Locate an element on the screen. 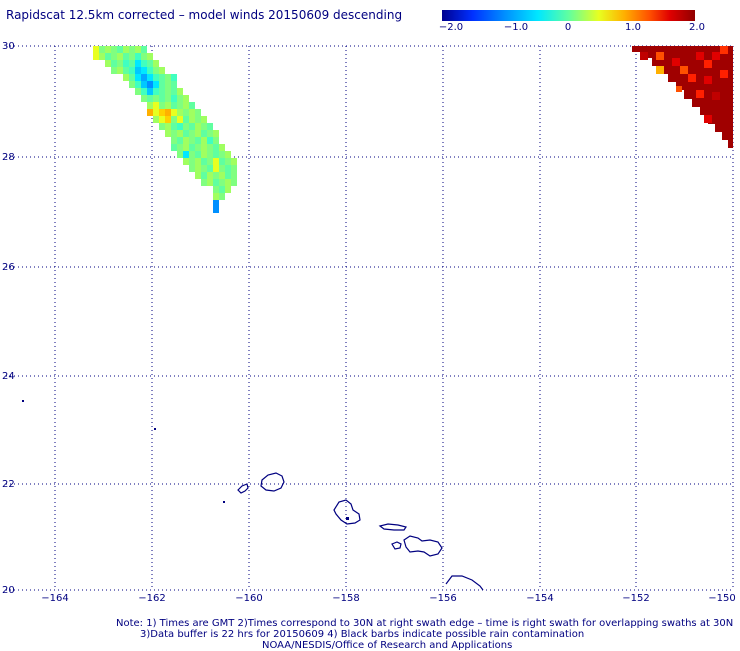  islets is located at coordinates (185, 460).